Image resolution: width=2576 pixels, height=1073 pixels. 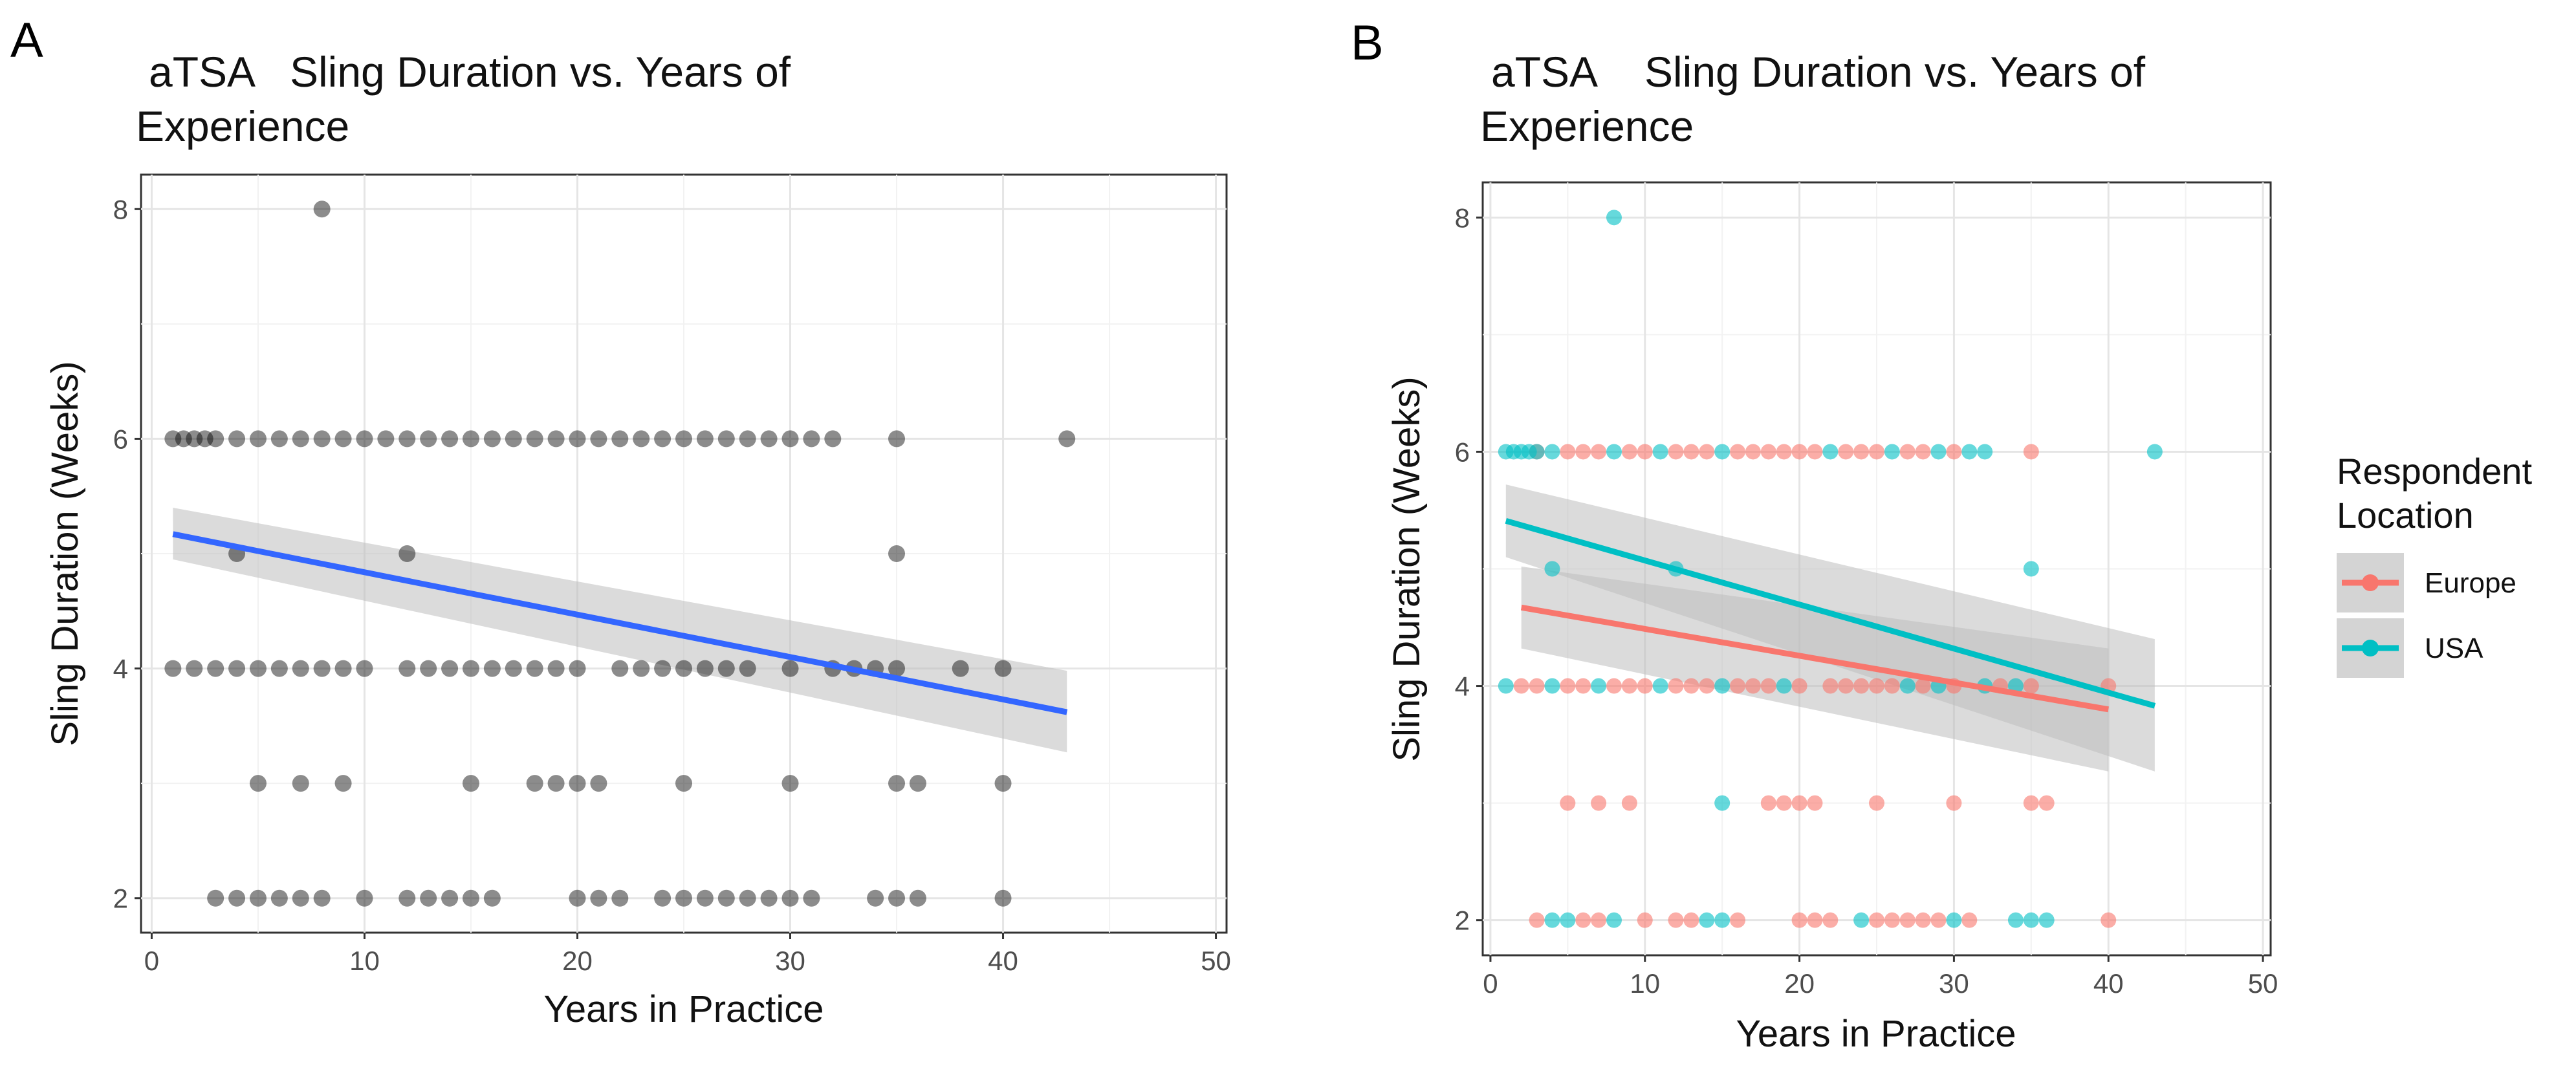 I want to click on panel-letter-b: B, so click(x=1367, y=43).